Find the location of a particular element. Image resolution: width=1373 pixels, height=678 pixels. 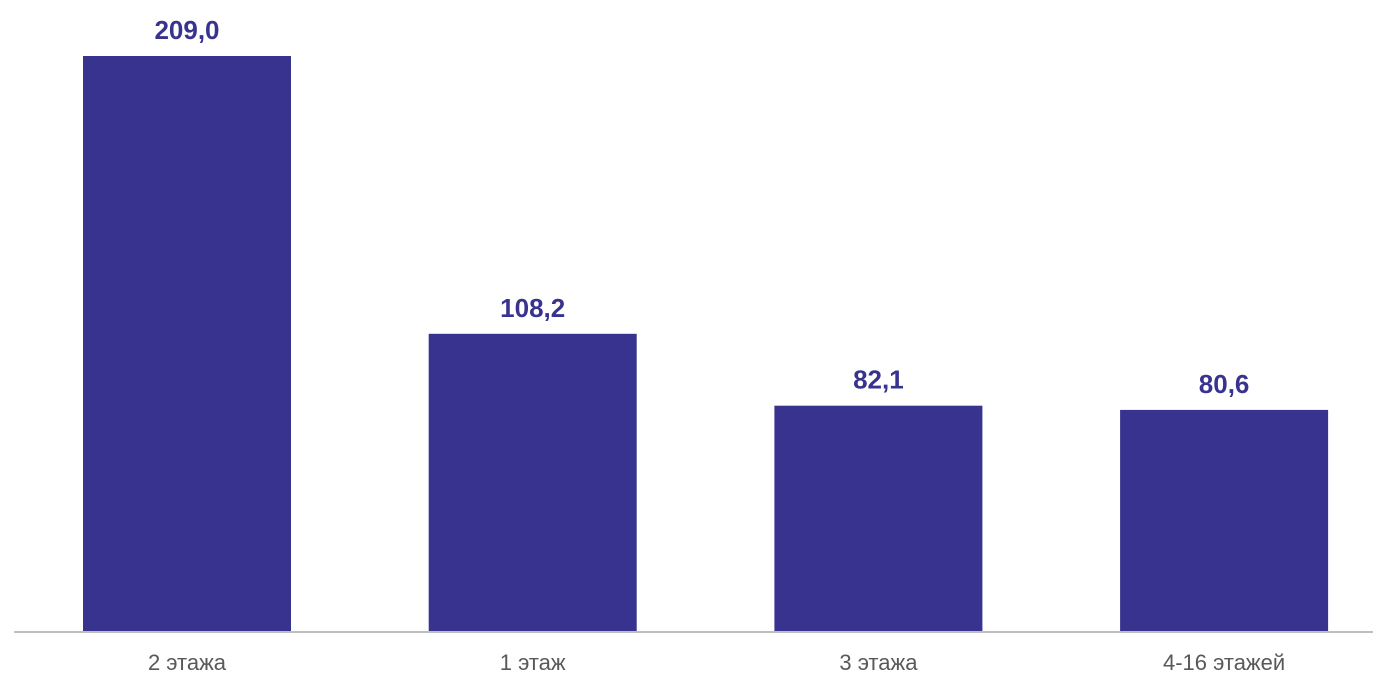

x-tick-label: 1 этаж is located at coordinates (533, 662).